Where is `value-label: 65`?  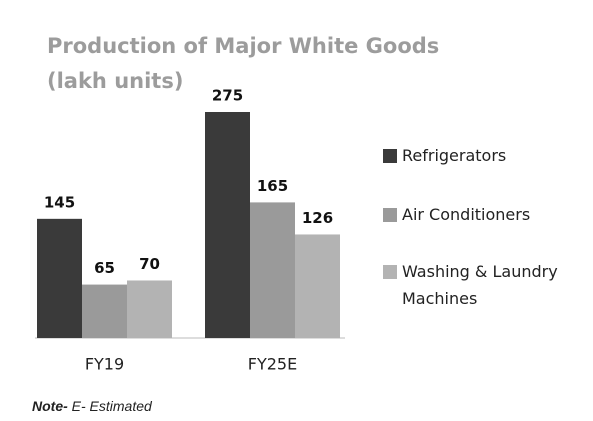
value-label: 65 is located at coordinates (104, 268).